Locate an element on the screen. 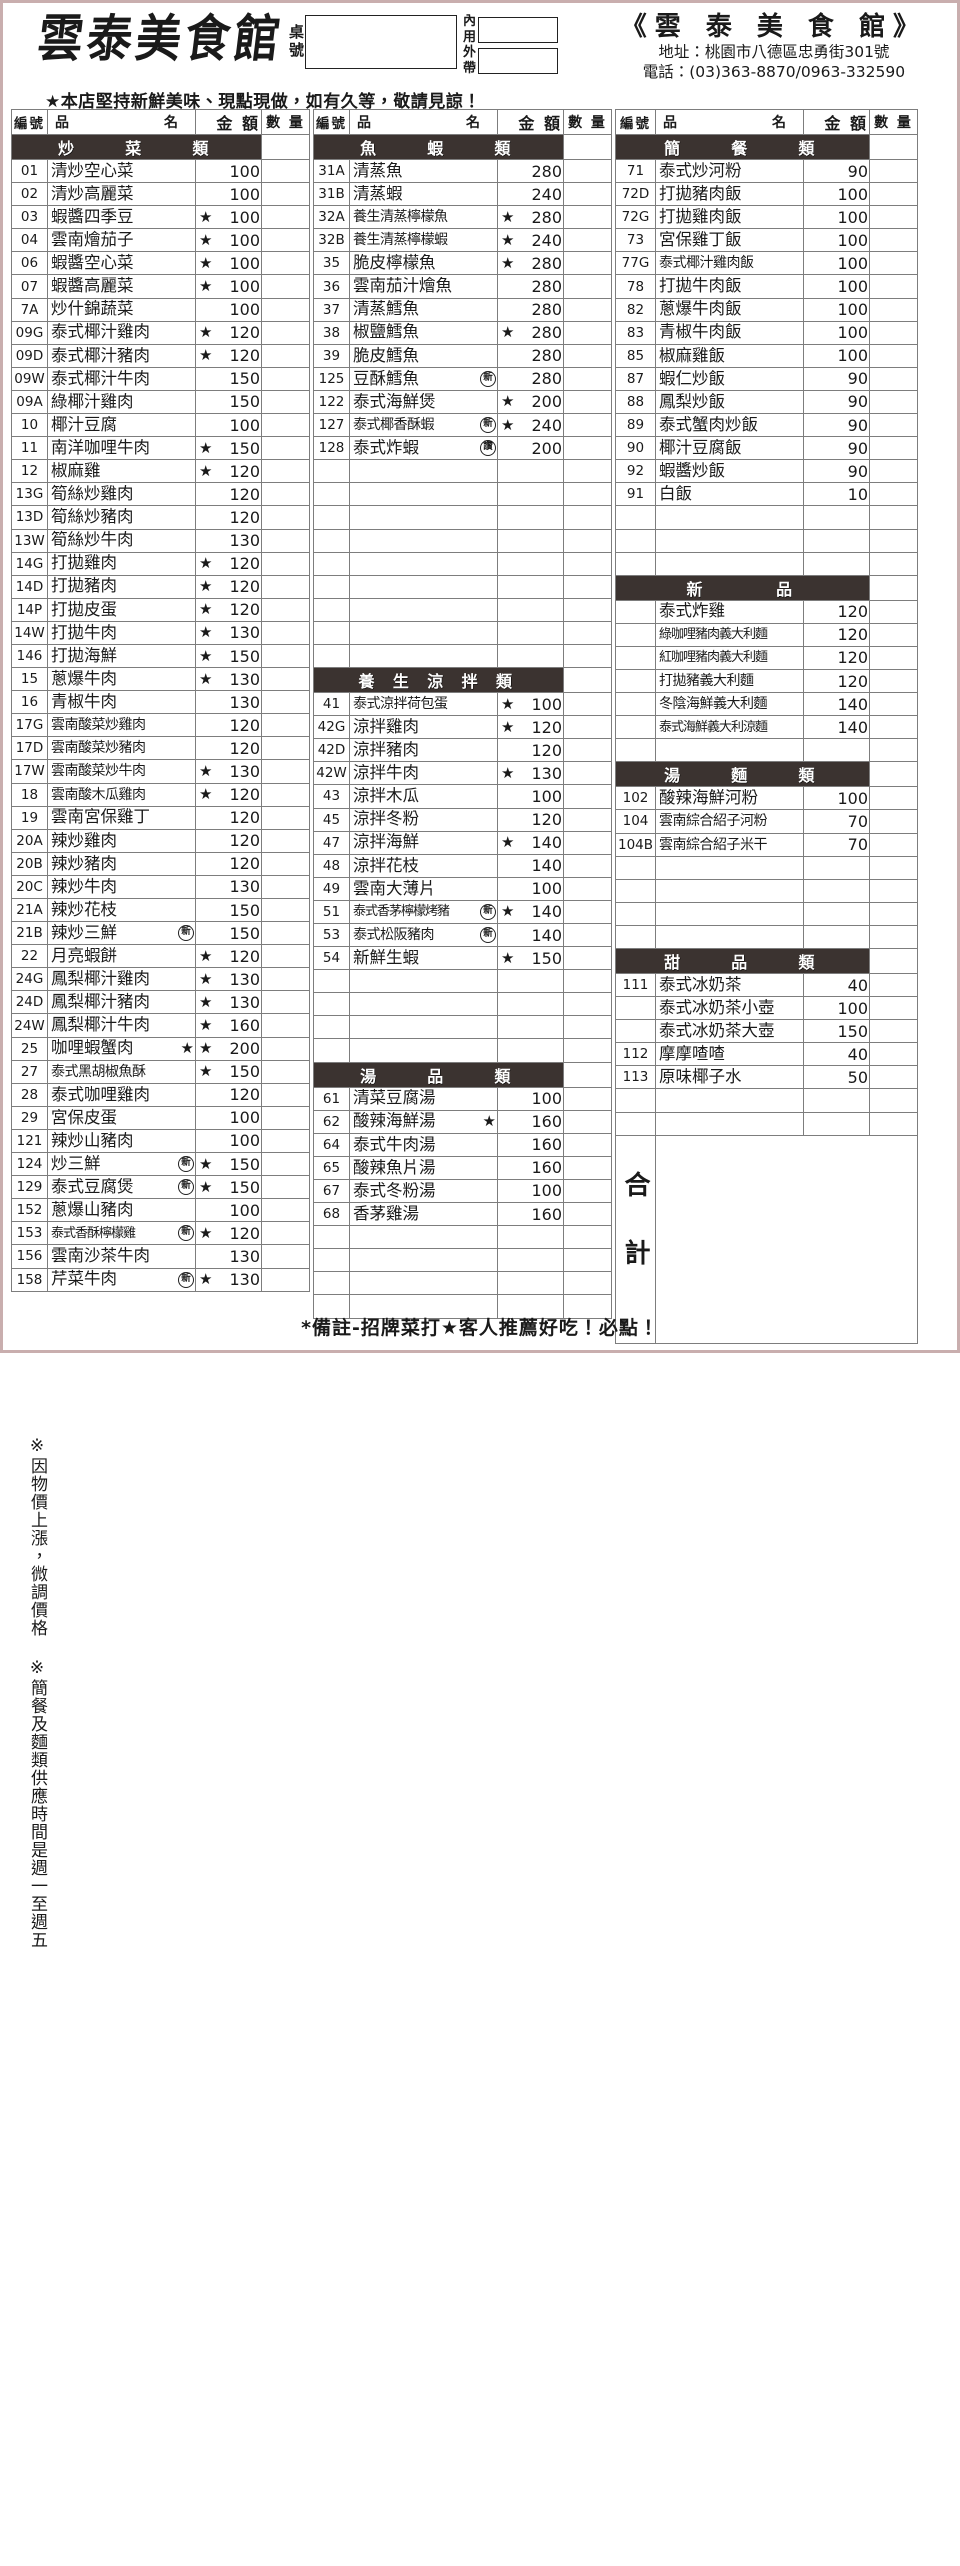  menu-item-row: 04 雲南燴茄子 ★ 100 is located at coordinates (160, 240).